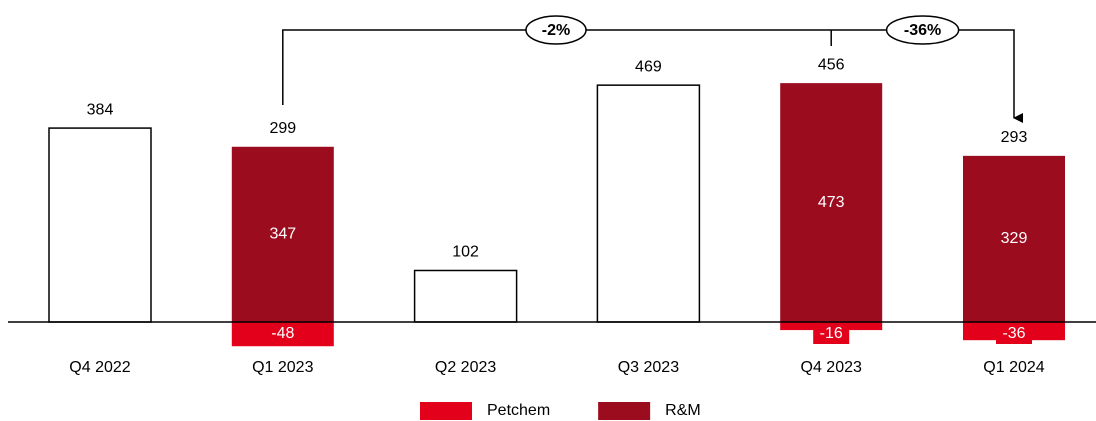 The height and width of the screenshot is (421, 1096). I want to click on total-label: 456, so click(831, 64).